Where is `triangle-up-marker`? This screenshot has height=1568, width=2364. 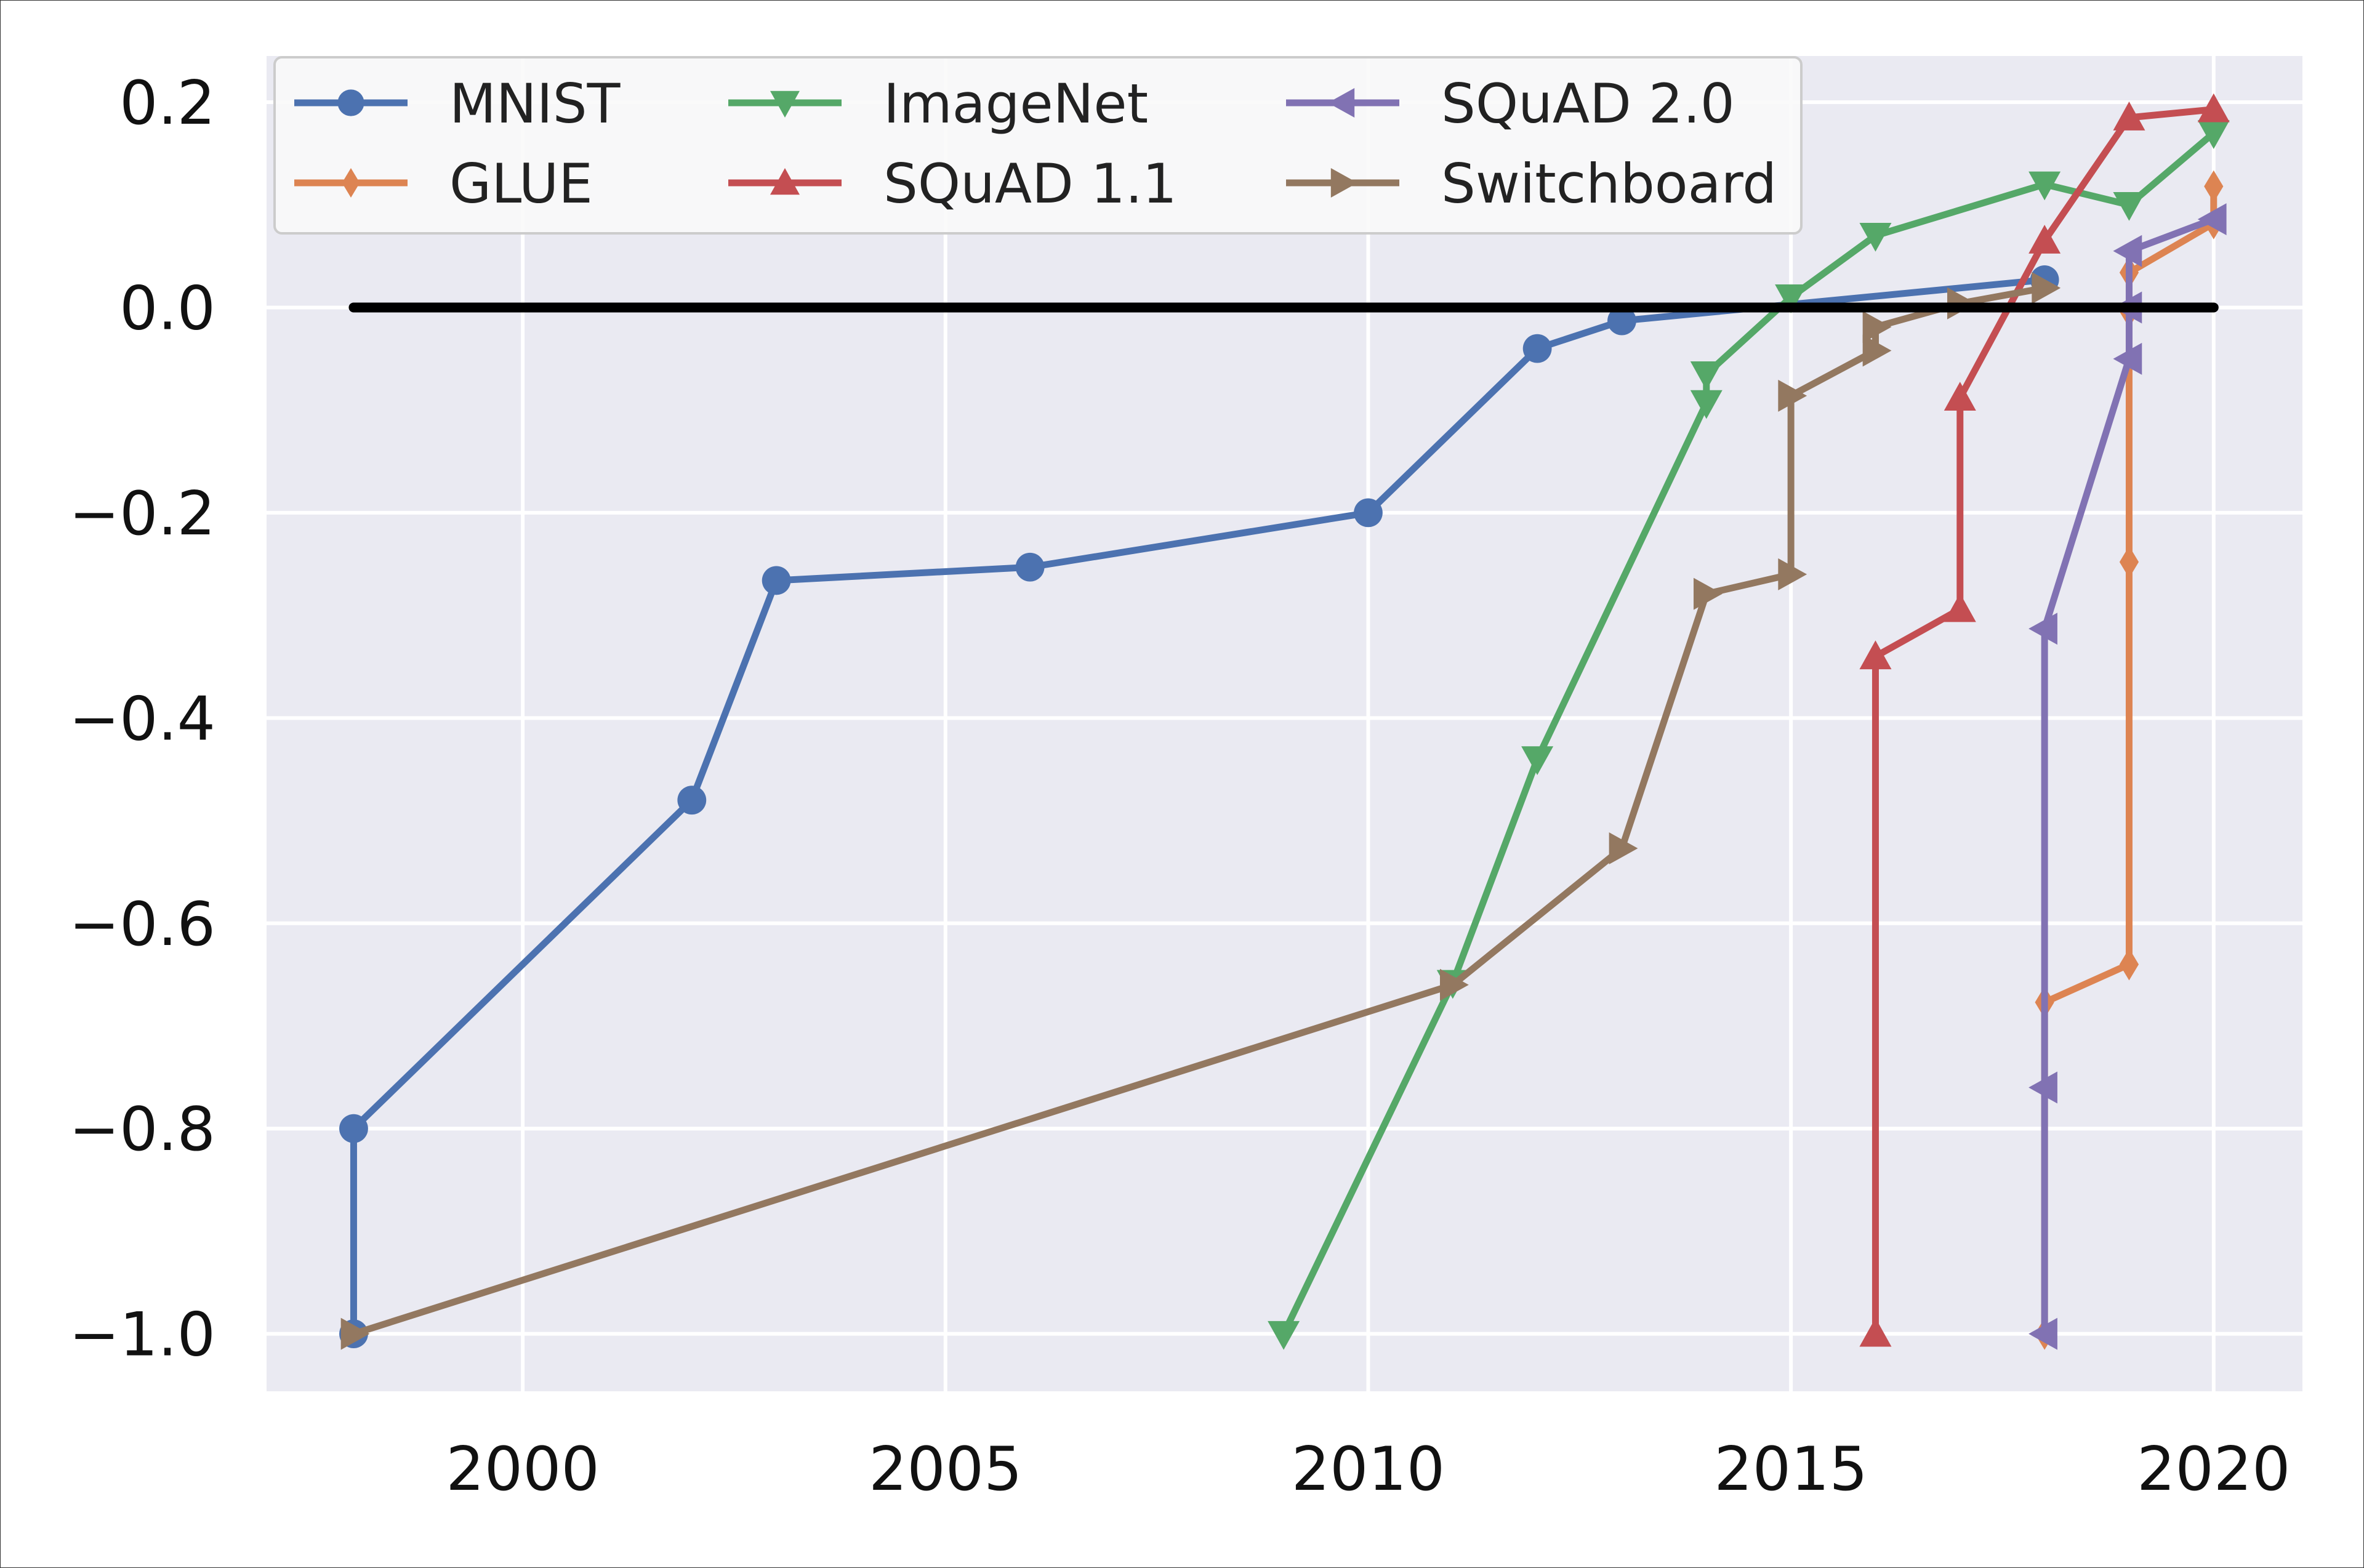
triangle-up-marker is located at coordinates (785, 181).